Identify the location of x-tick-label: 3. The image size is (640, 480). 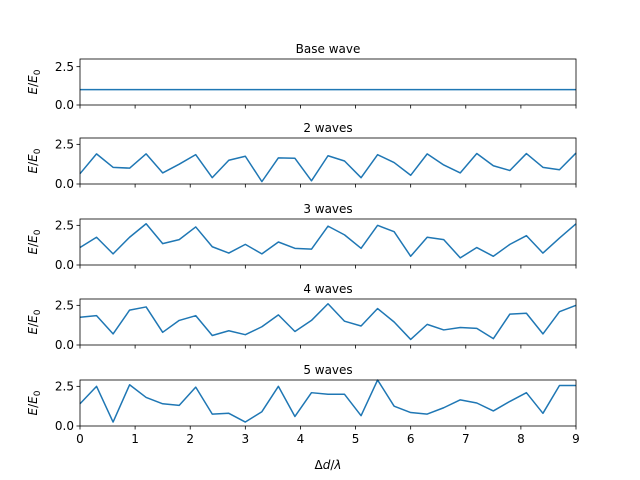
(246, 439).